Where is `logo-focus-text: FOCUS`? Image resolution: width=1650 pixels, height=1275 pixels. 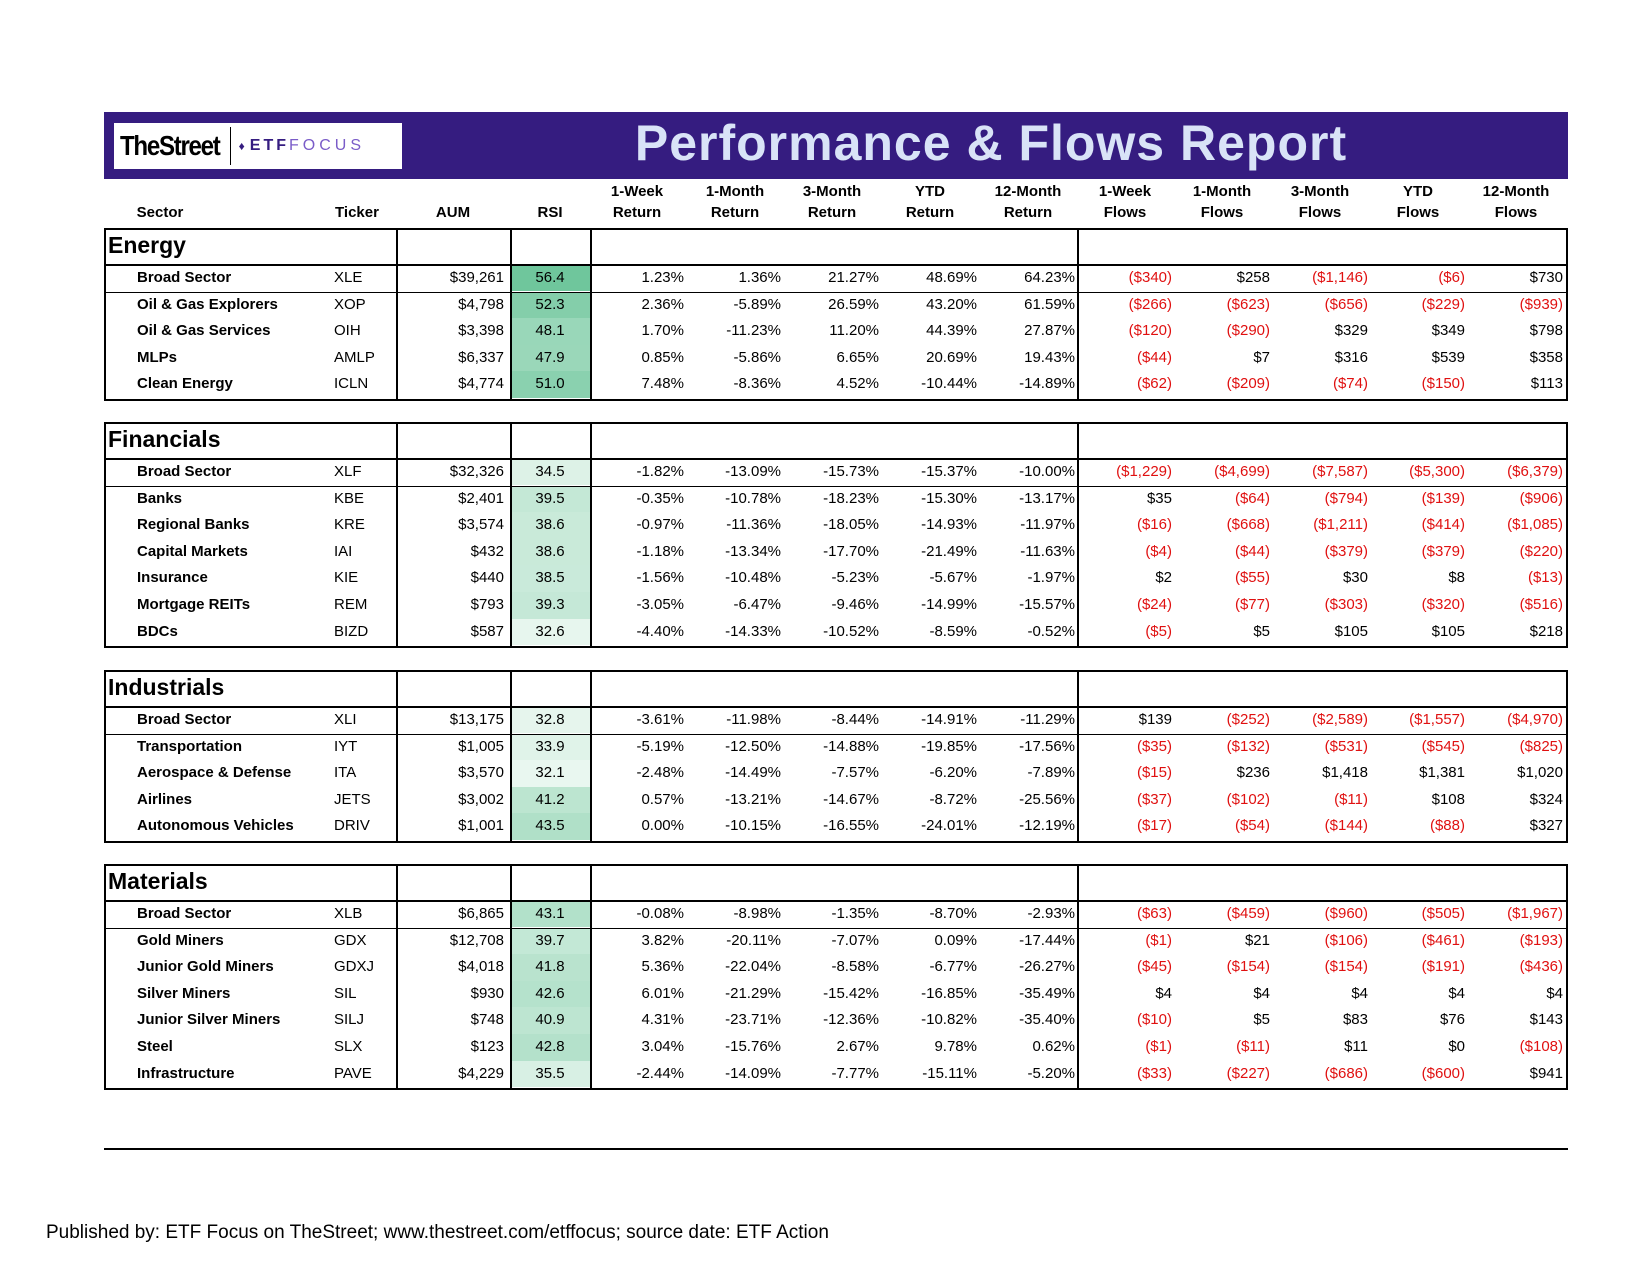
logo-focus-text: FOCUS is located at coordinates (327, 145).